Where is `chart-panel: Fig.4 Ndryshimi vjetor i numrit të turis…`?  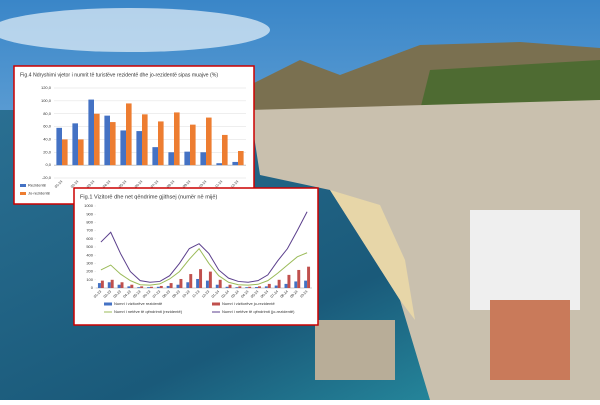 chart-panel: Fig.4 Ndryshimi vjetor i numrit të turis… is located at coordinates (134, 135).